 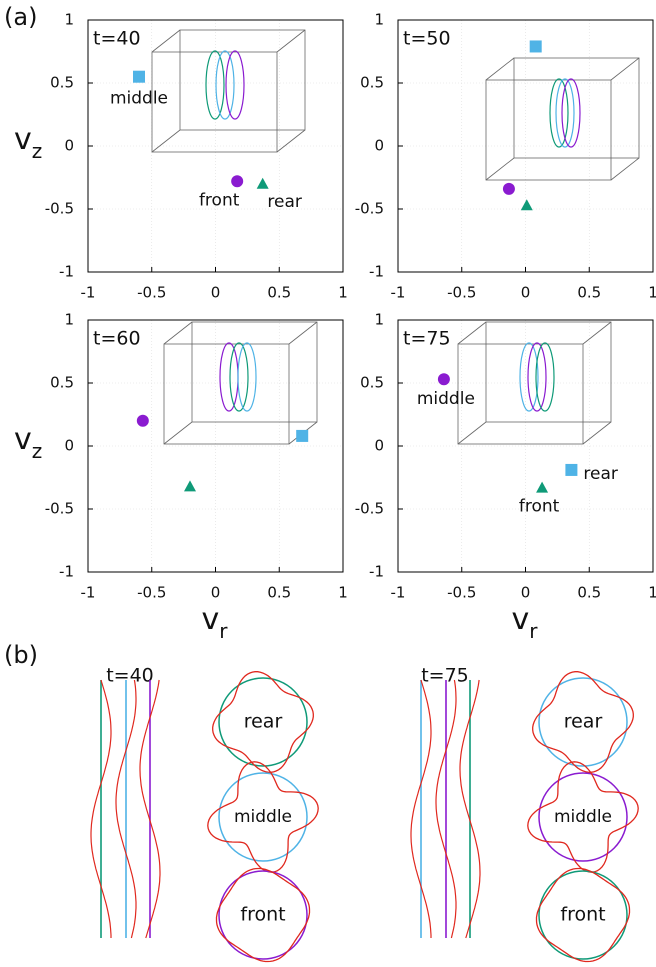 What do you see at coordinates (37, 151) in the screenshot?
I see `label-sub: z` at bounding box center [37, 151].